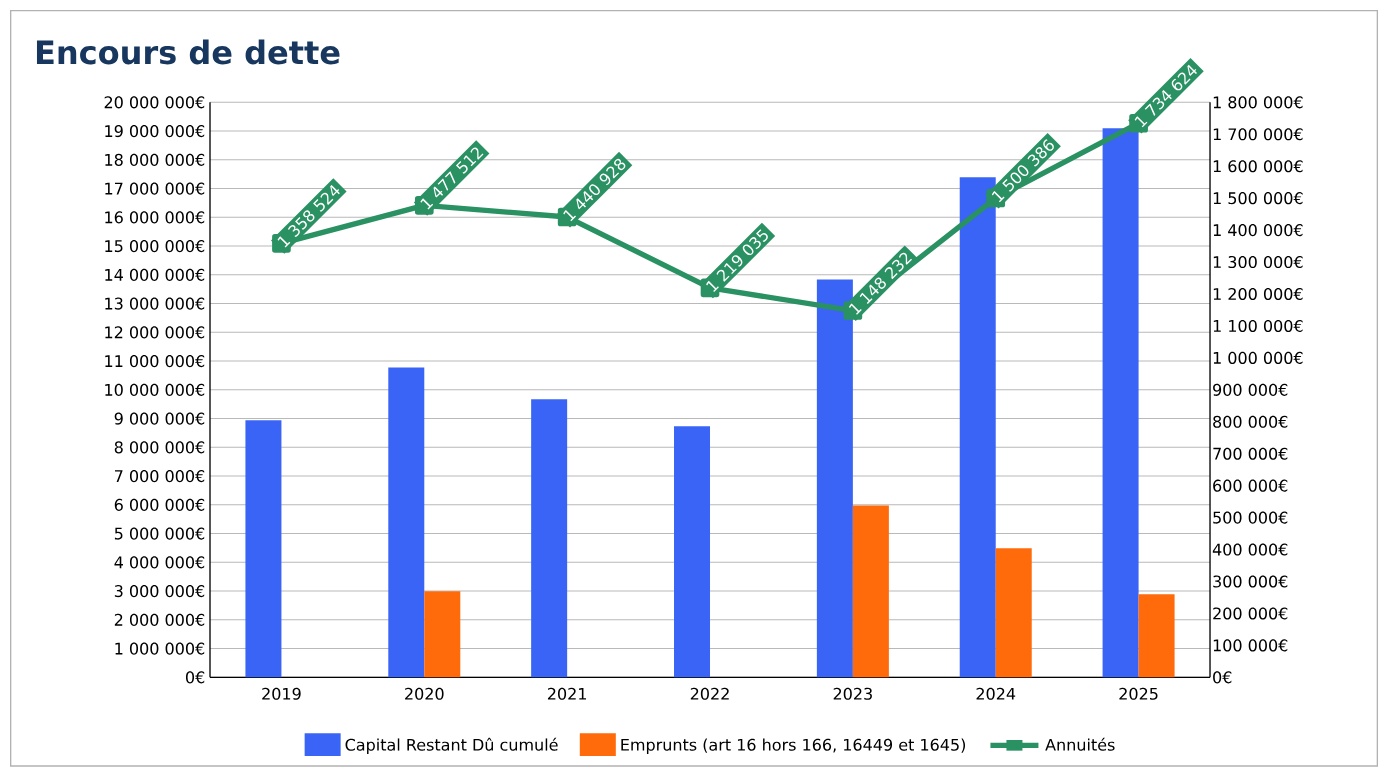 The image size is (1380, 774). What do you see at coordinates (155, 303) in the screenshot?
I see `y-tick-label: 13 000 000€` at bounding box center [155, 303].